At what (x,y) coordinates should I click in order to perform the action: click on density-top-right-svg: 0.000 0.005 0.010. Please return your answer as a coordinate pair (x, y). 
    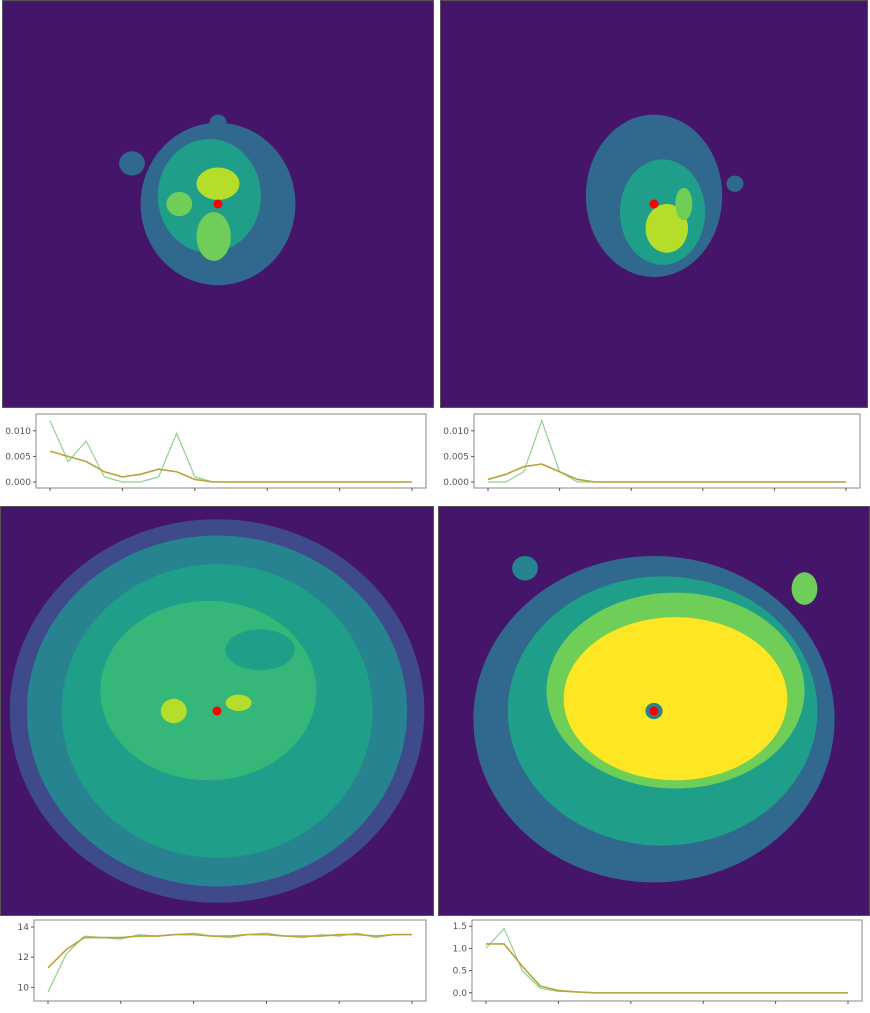
    Looking at the image, I should click on (652, 452).